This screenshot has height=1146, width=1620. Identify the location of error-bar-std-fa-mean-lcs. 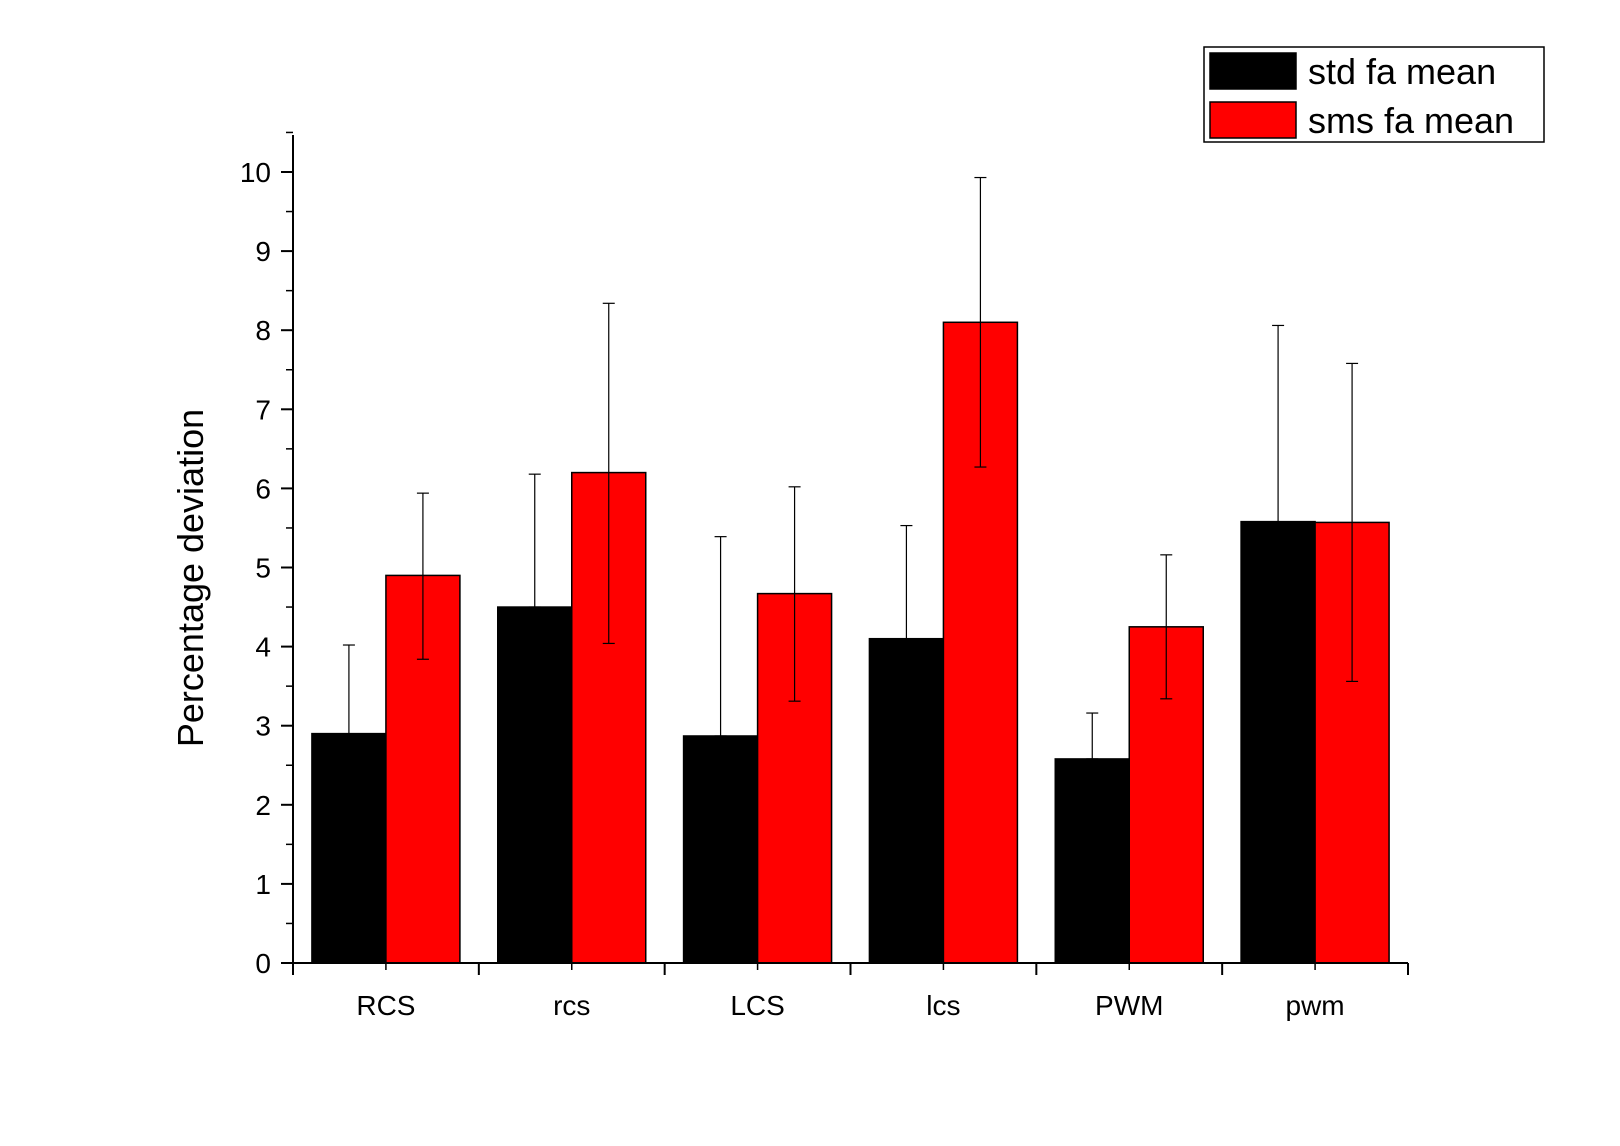
(906, 582).